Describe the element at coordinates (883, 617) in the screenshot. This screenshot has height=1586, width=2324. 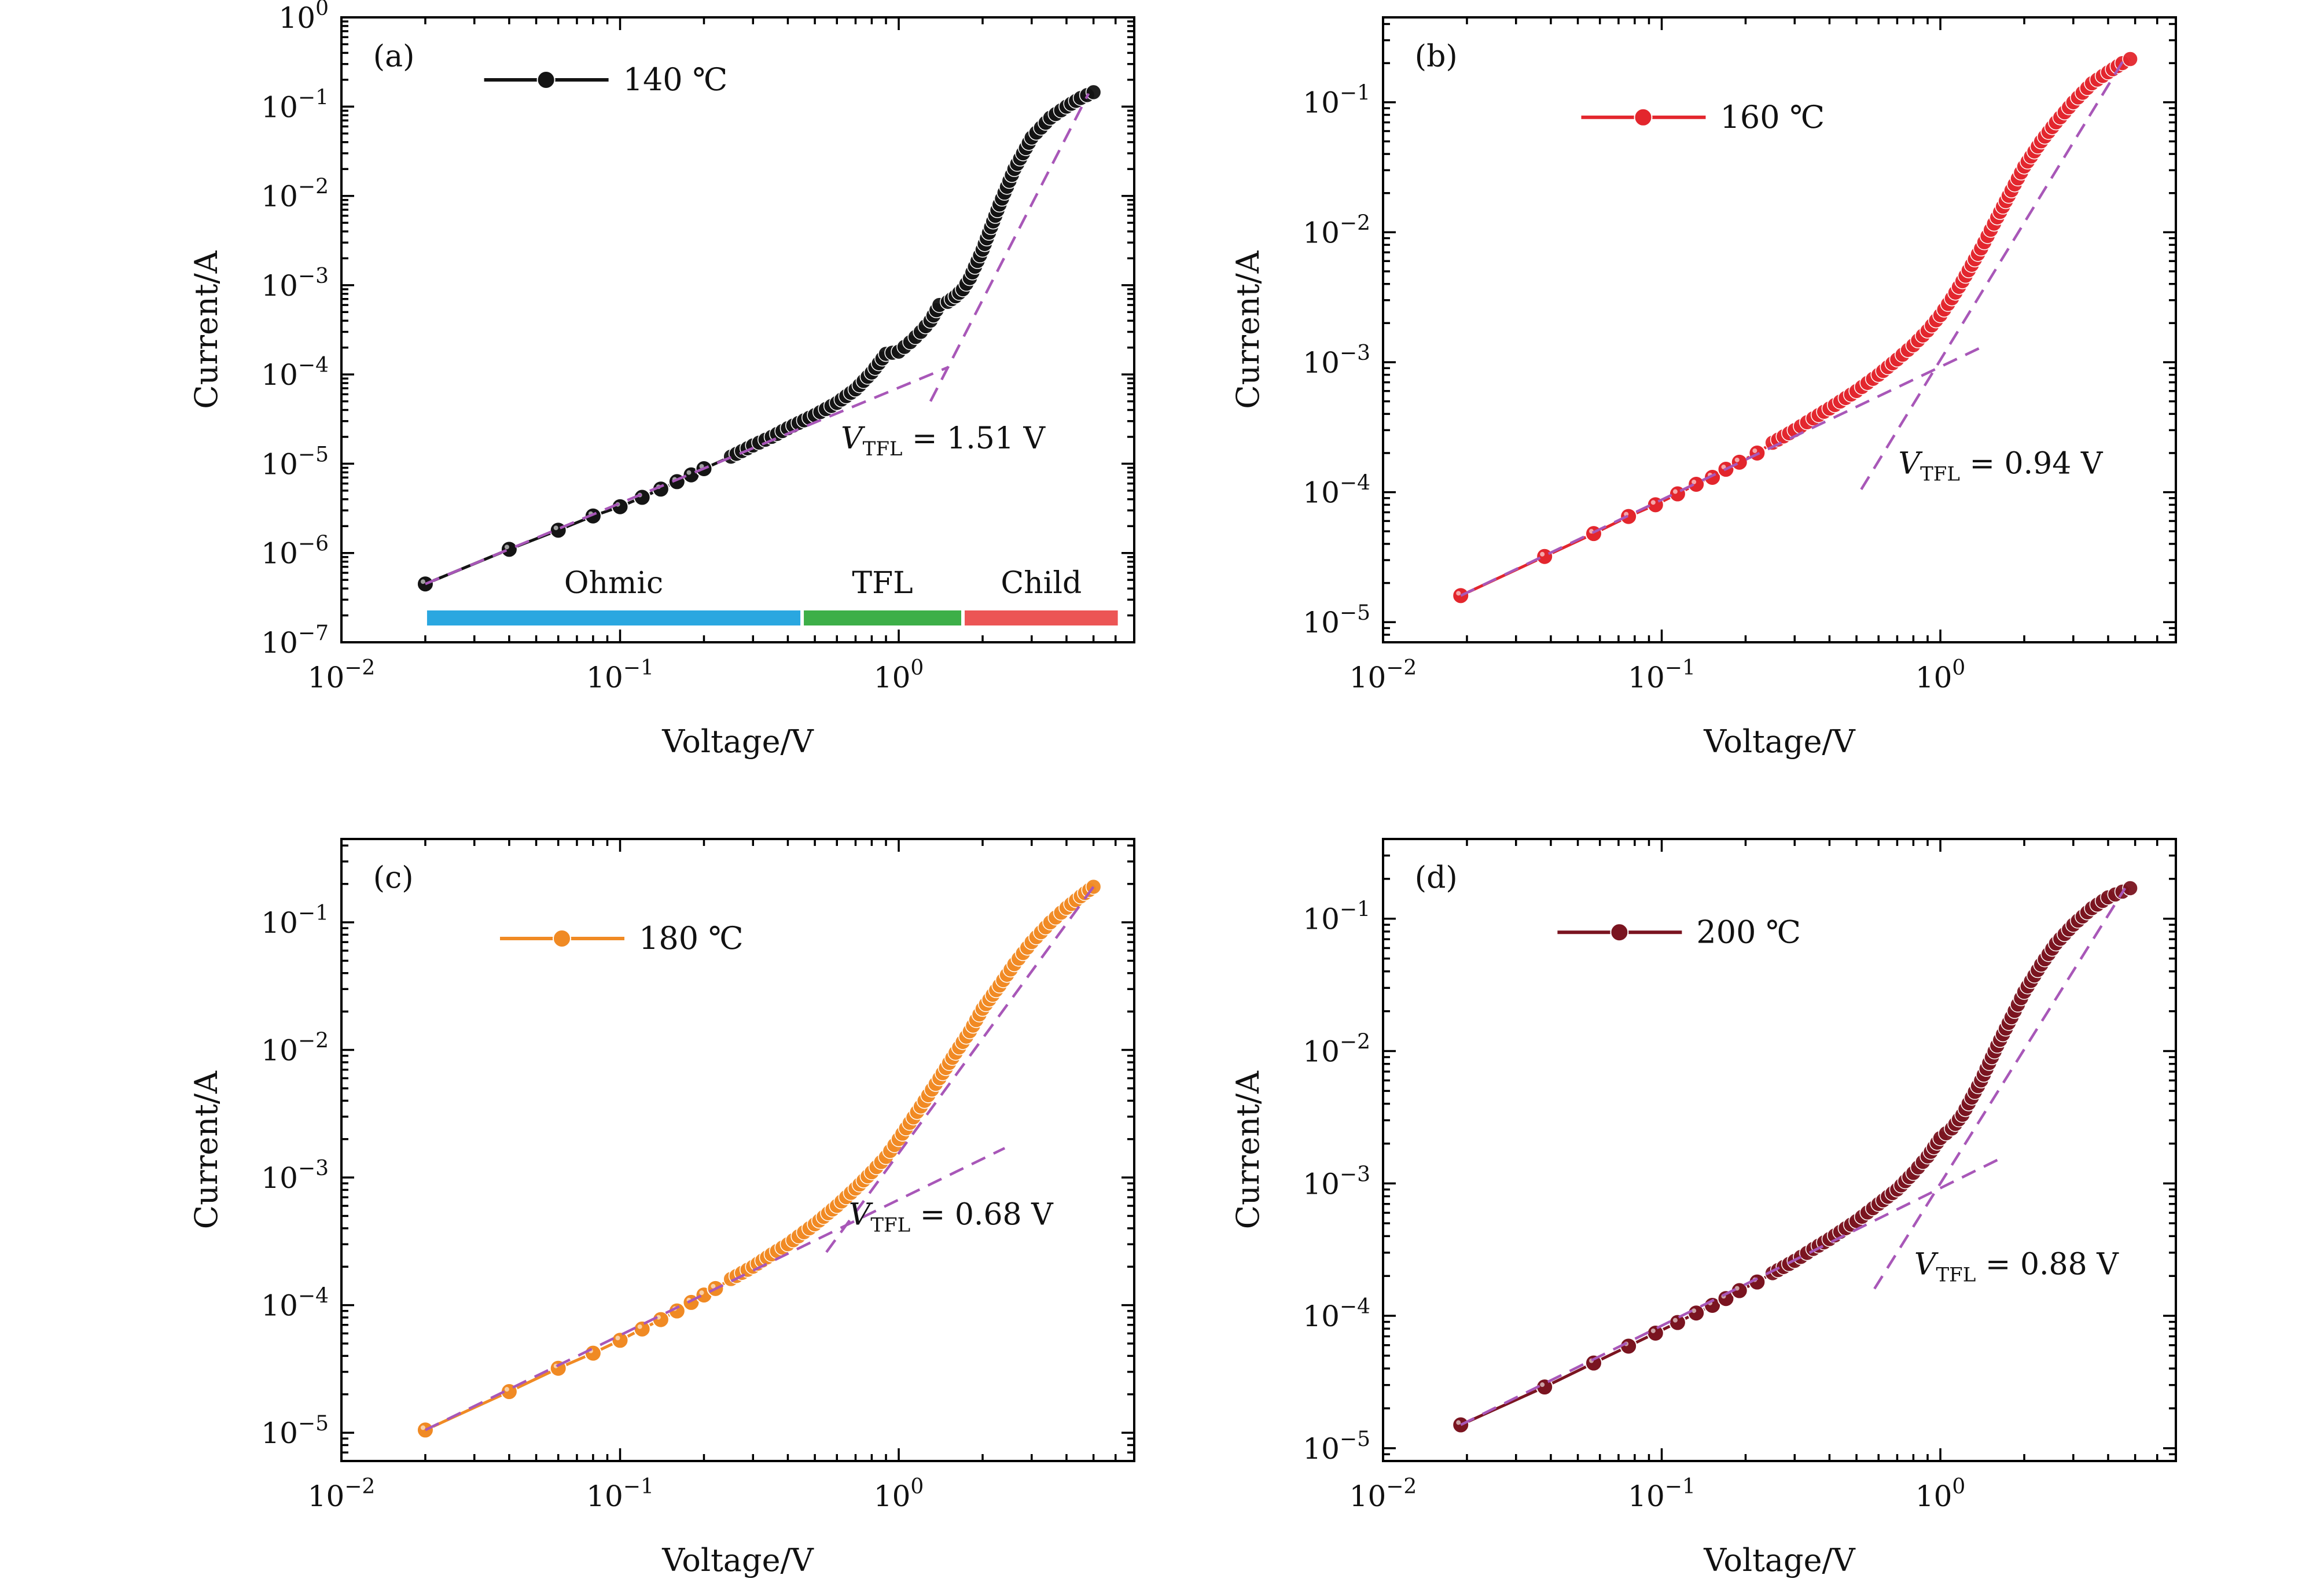
I see `region-bar-tfl` at that location.